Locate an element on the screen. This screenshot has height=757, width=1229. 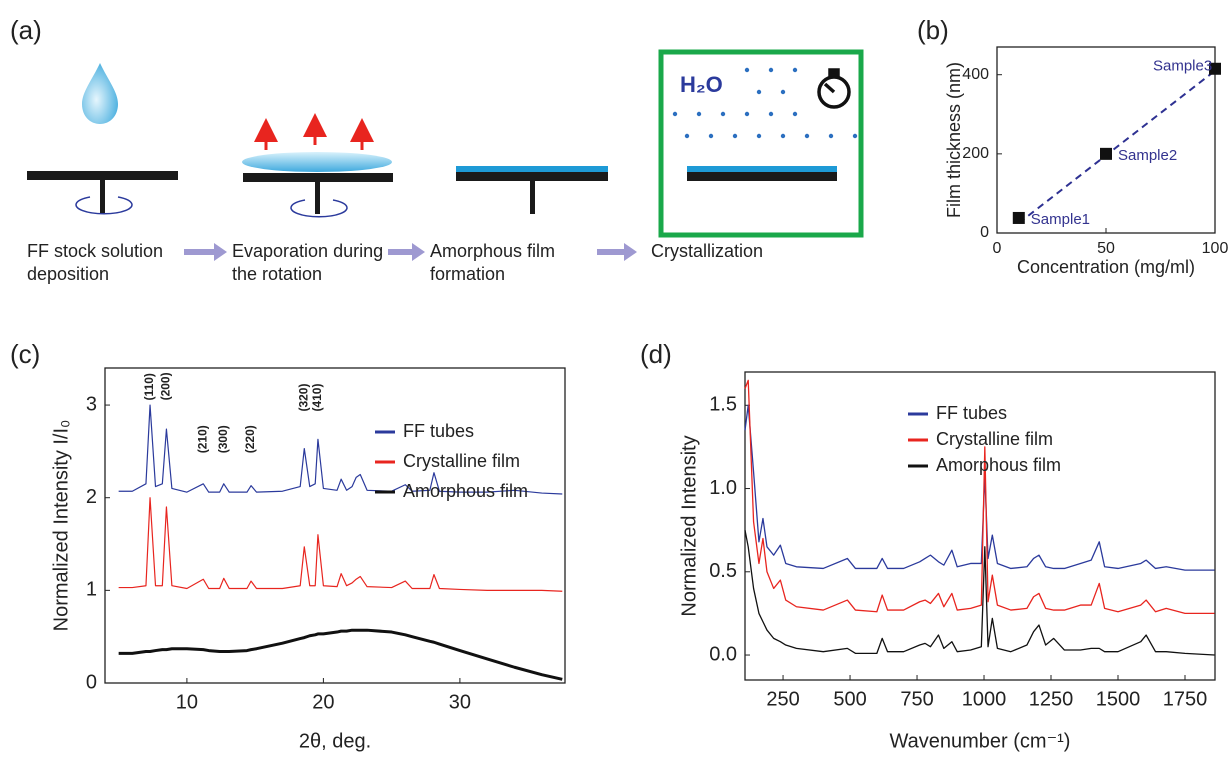
water-chamber is located at coordinates (761, 143).